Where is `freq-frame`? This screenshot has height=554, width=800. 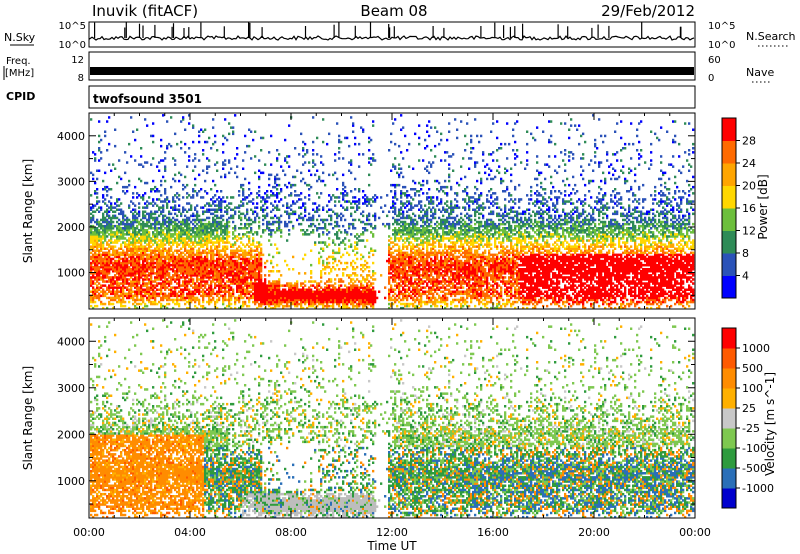 freq-frame is located at coordinates (392, 66).